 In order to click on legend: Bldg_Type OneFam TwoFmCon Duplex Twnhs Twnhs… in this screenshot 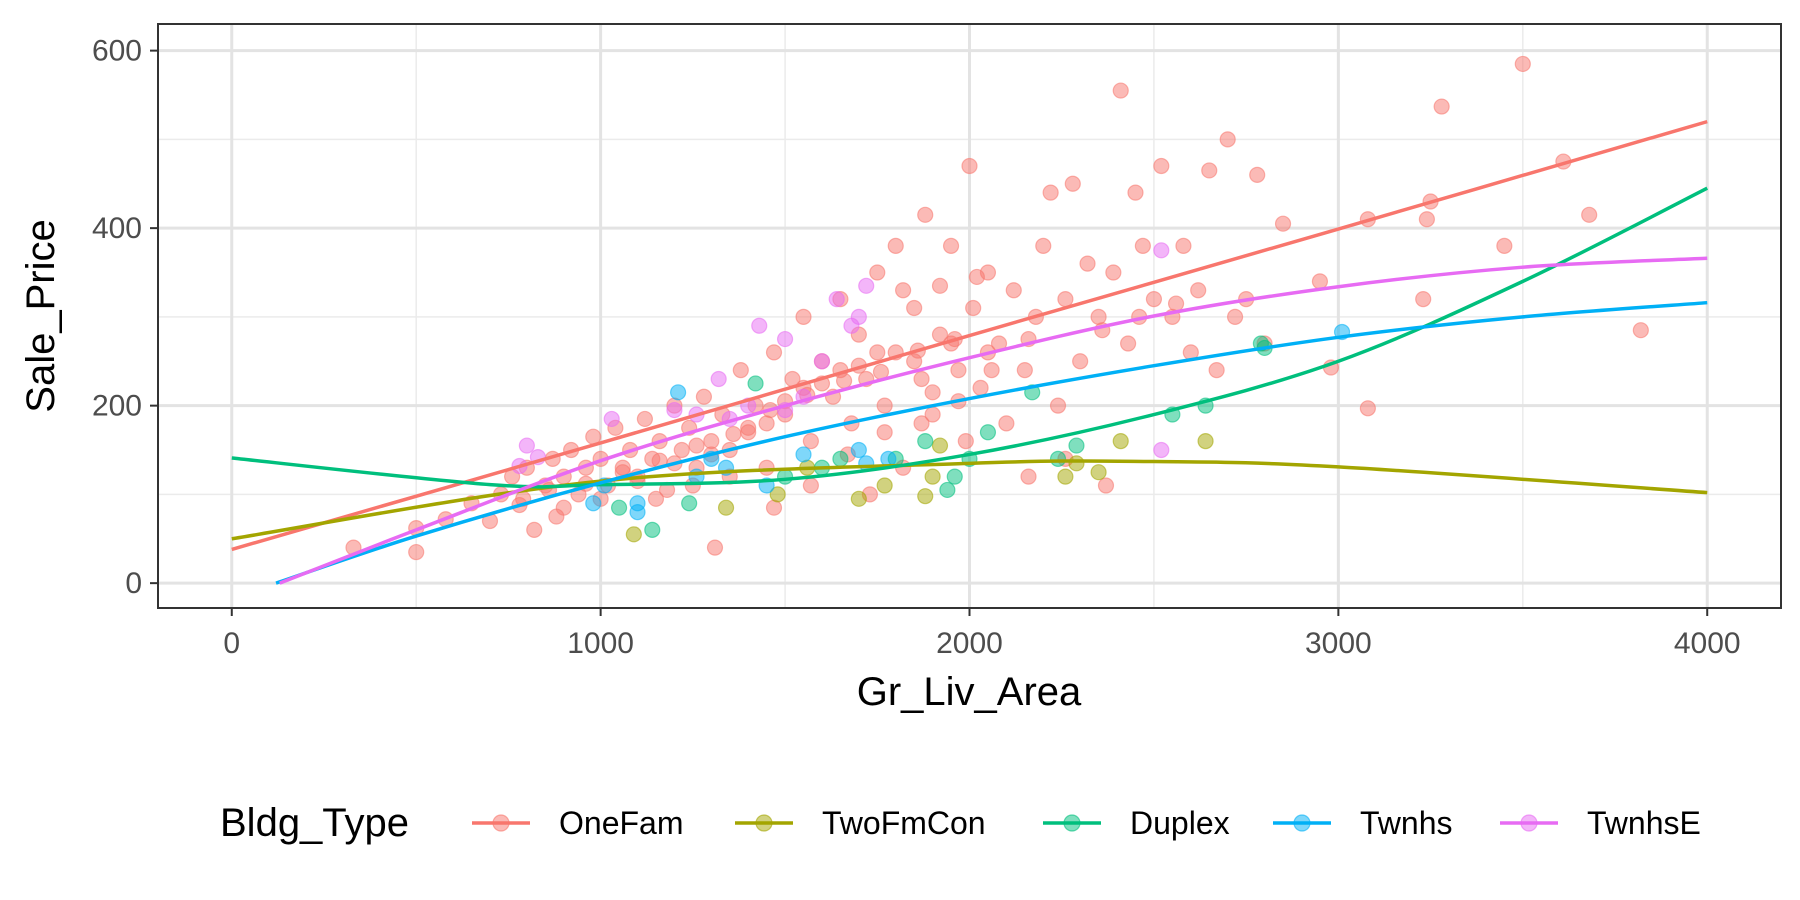, I will do `click(960, 823)`.